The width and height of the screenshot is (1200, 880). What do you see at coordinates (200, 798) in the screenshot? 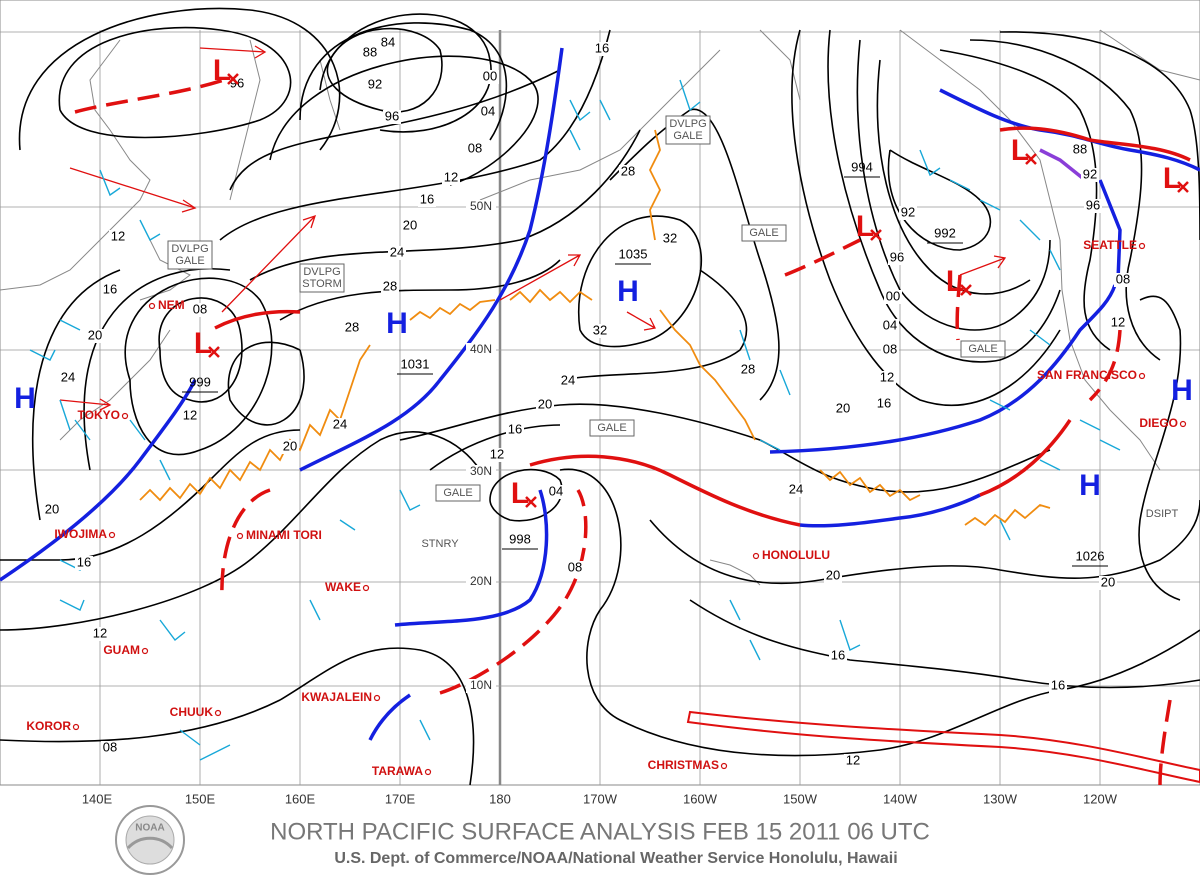
I see `longitude-label: 150E` at bounding box center [200, 798].